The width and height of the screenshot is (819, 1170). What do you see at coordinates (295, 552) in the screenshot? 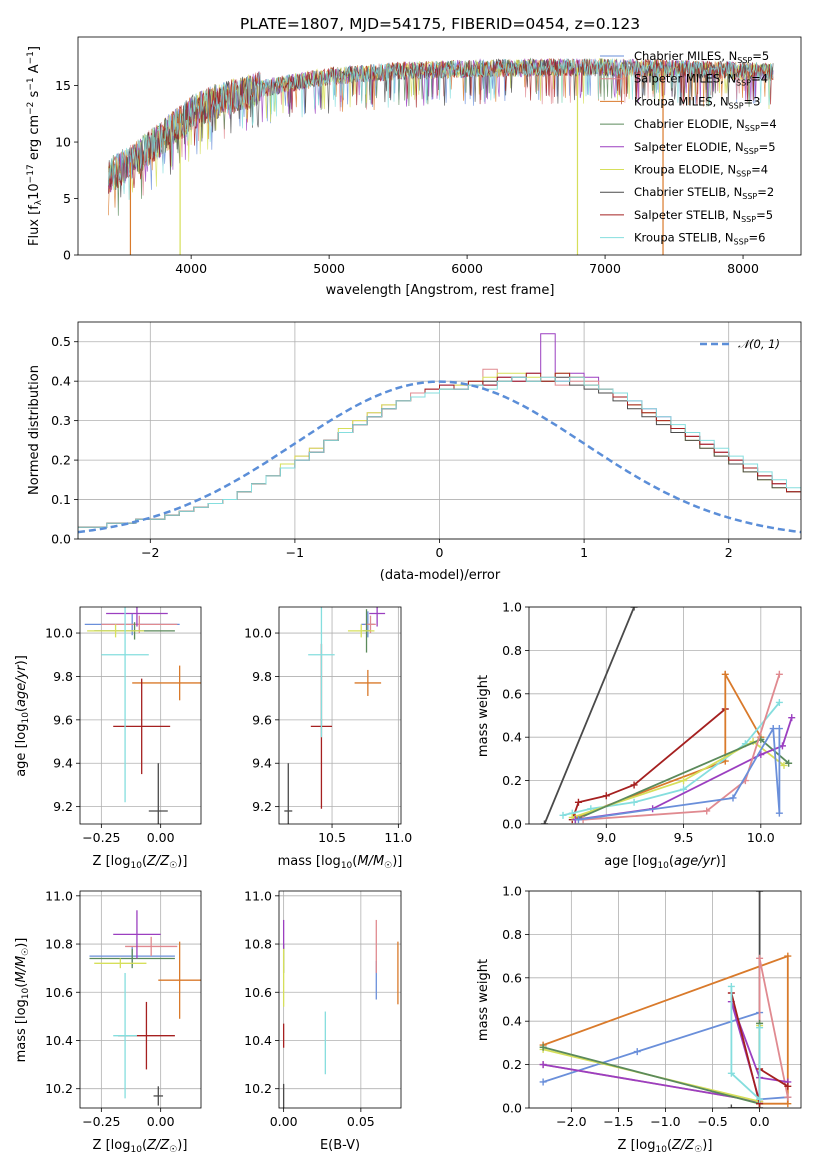
I see `x-tick-label: −1` at bounding box center [295, 552].